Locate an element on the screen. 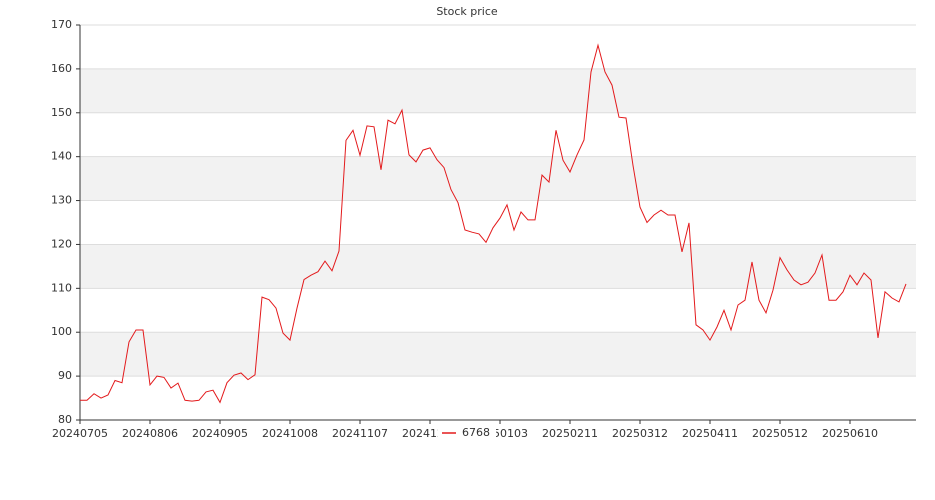  chart-title: Stock price is located at coordinates (467, 11).